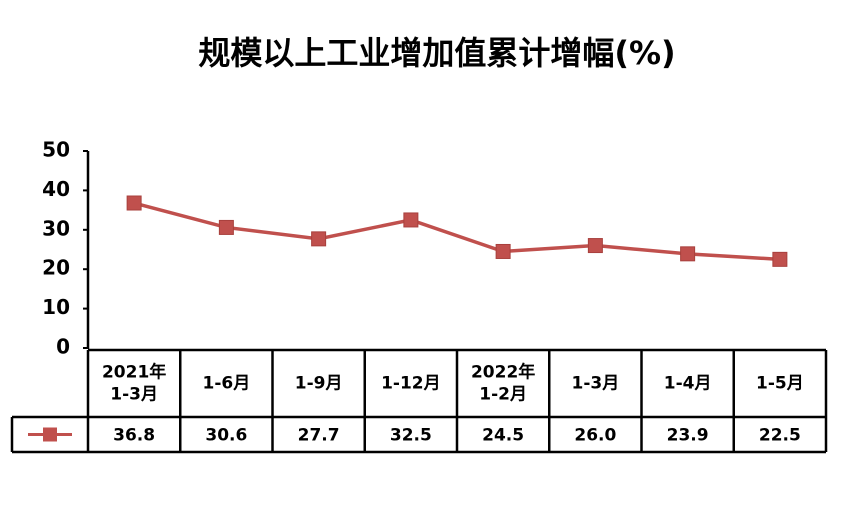  Describe the element at coordinates (56, 268) in the screenshot. I see `y-tick-label: 20` at that location.